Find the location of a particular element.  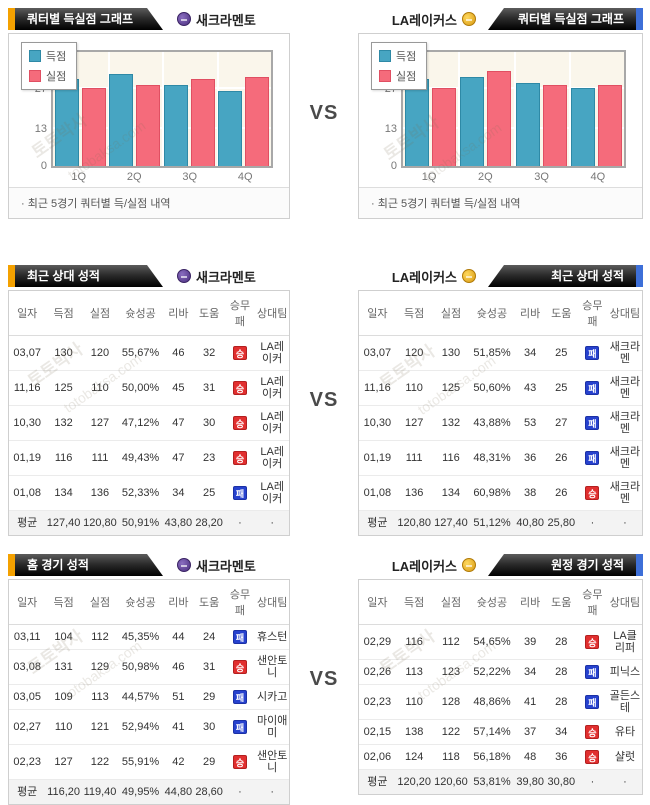

chart-legend: 득점 실점 is located at coordinates (399, 66).